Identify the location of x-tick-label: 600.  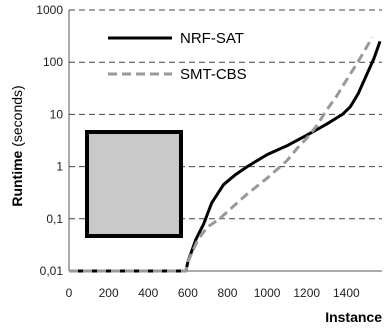
(188, 293).